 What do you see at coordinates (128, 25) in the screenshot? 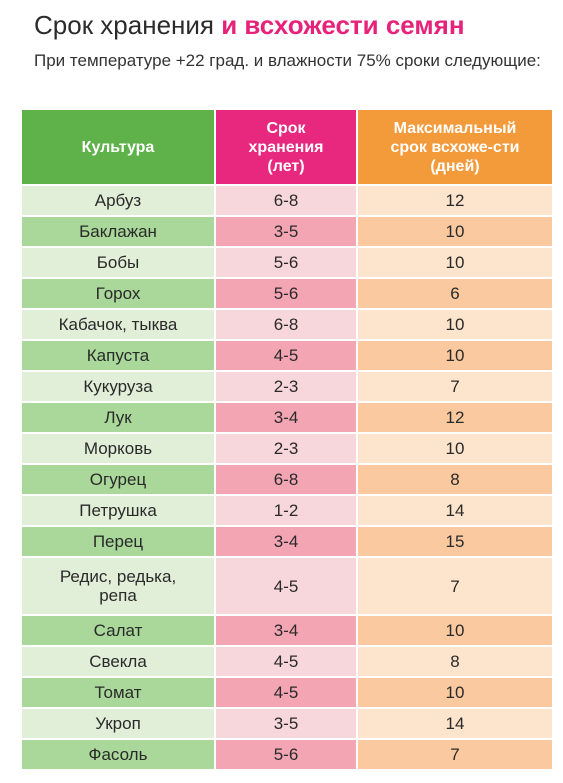
I see `title-part-storage: Срок хранения` at bounding box center [128, 25].